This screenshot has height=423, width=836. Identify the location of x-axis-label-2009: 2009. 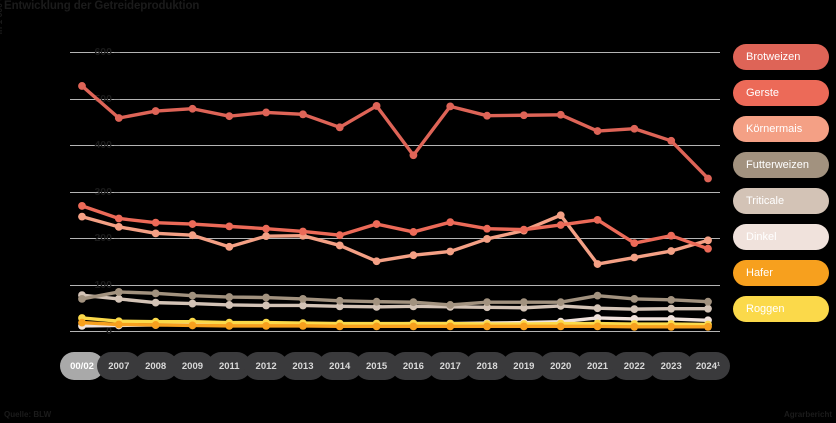
(192, 366).